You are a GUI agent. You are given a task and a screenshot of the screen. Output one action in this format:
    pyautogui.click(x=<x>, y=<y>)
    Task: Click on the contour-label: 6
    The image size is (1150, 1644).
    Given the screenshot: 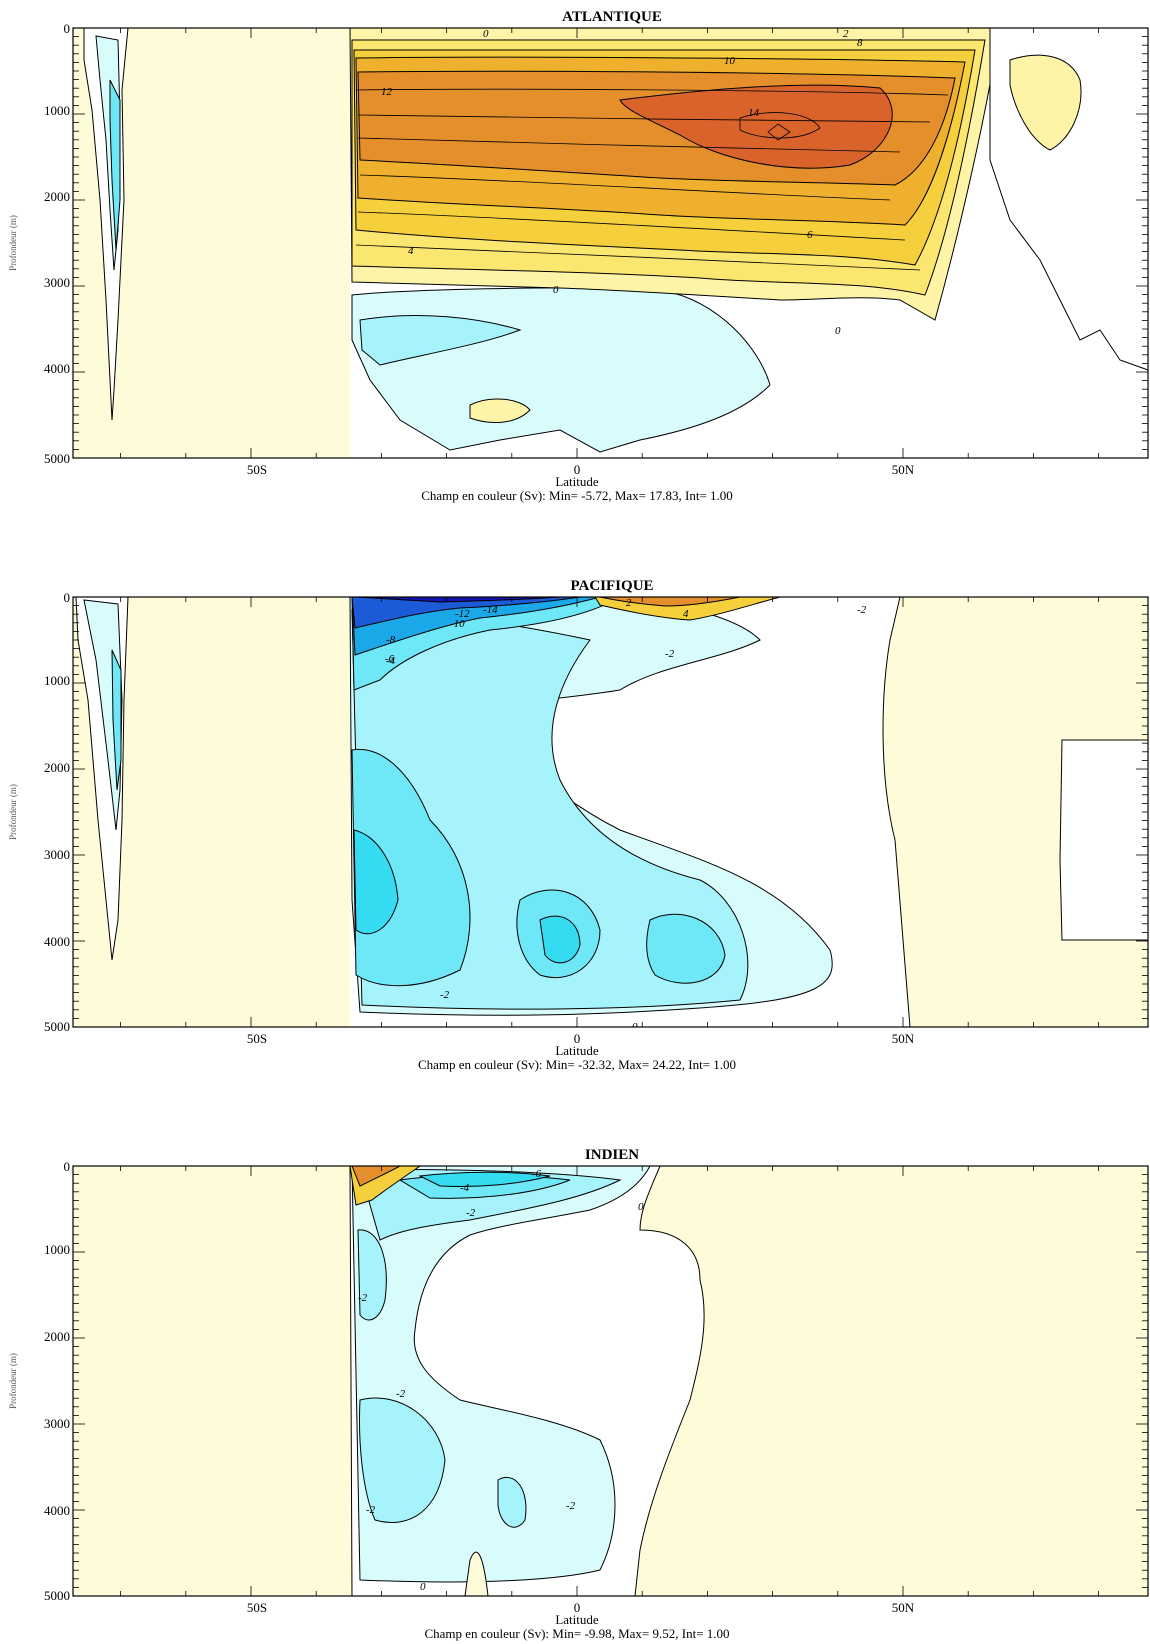 What is the action you would take?
    pyautogui.click(x=810, y=235)
    